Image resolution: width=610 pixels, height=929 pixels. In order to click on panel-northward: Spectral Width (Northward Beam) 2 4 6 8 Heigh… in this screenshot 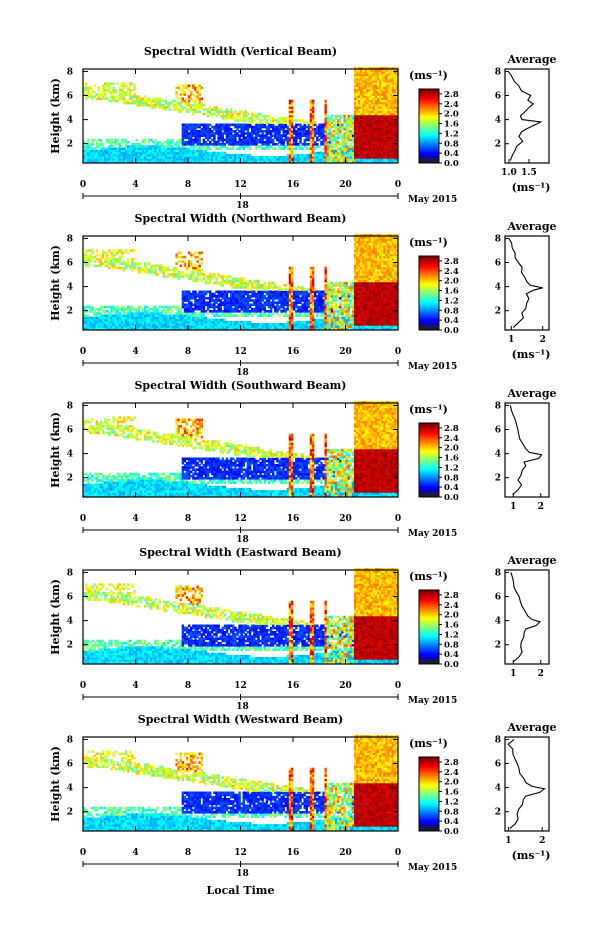, I will do `click(303, 295)`.